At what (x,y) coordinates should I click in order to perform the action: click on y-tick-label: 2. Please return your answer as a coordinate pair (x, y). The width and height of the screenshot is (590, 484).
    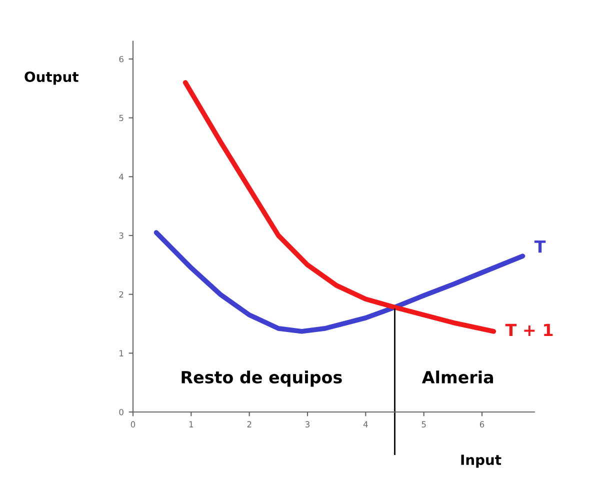
    Looking at the image, I should click on (121, 294).